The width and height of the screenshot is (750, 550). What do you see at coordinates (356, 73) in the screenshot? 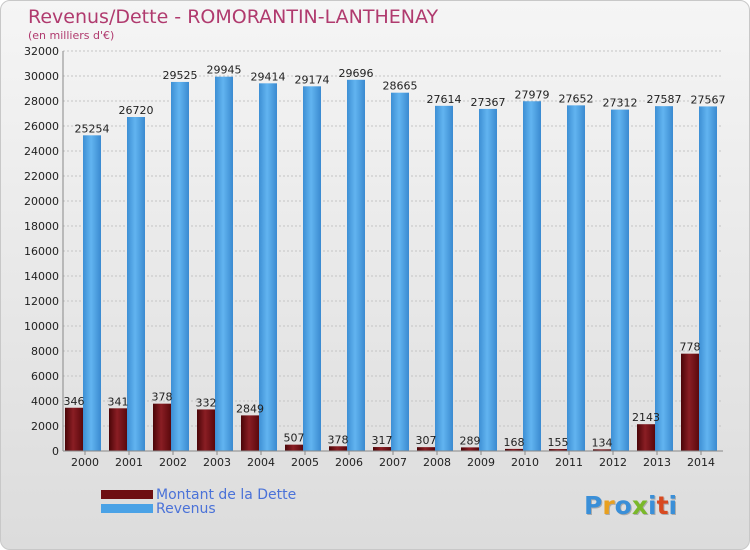
I see `revenus-value-label: 29696` at bounding box center [356, 73].